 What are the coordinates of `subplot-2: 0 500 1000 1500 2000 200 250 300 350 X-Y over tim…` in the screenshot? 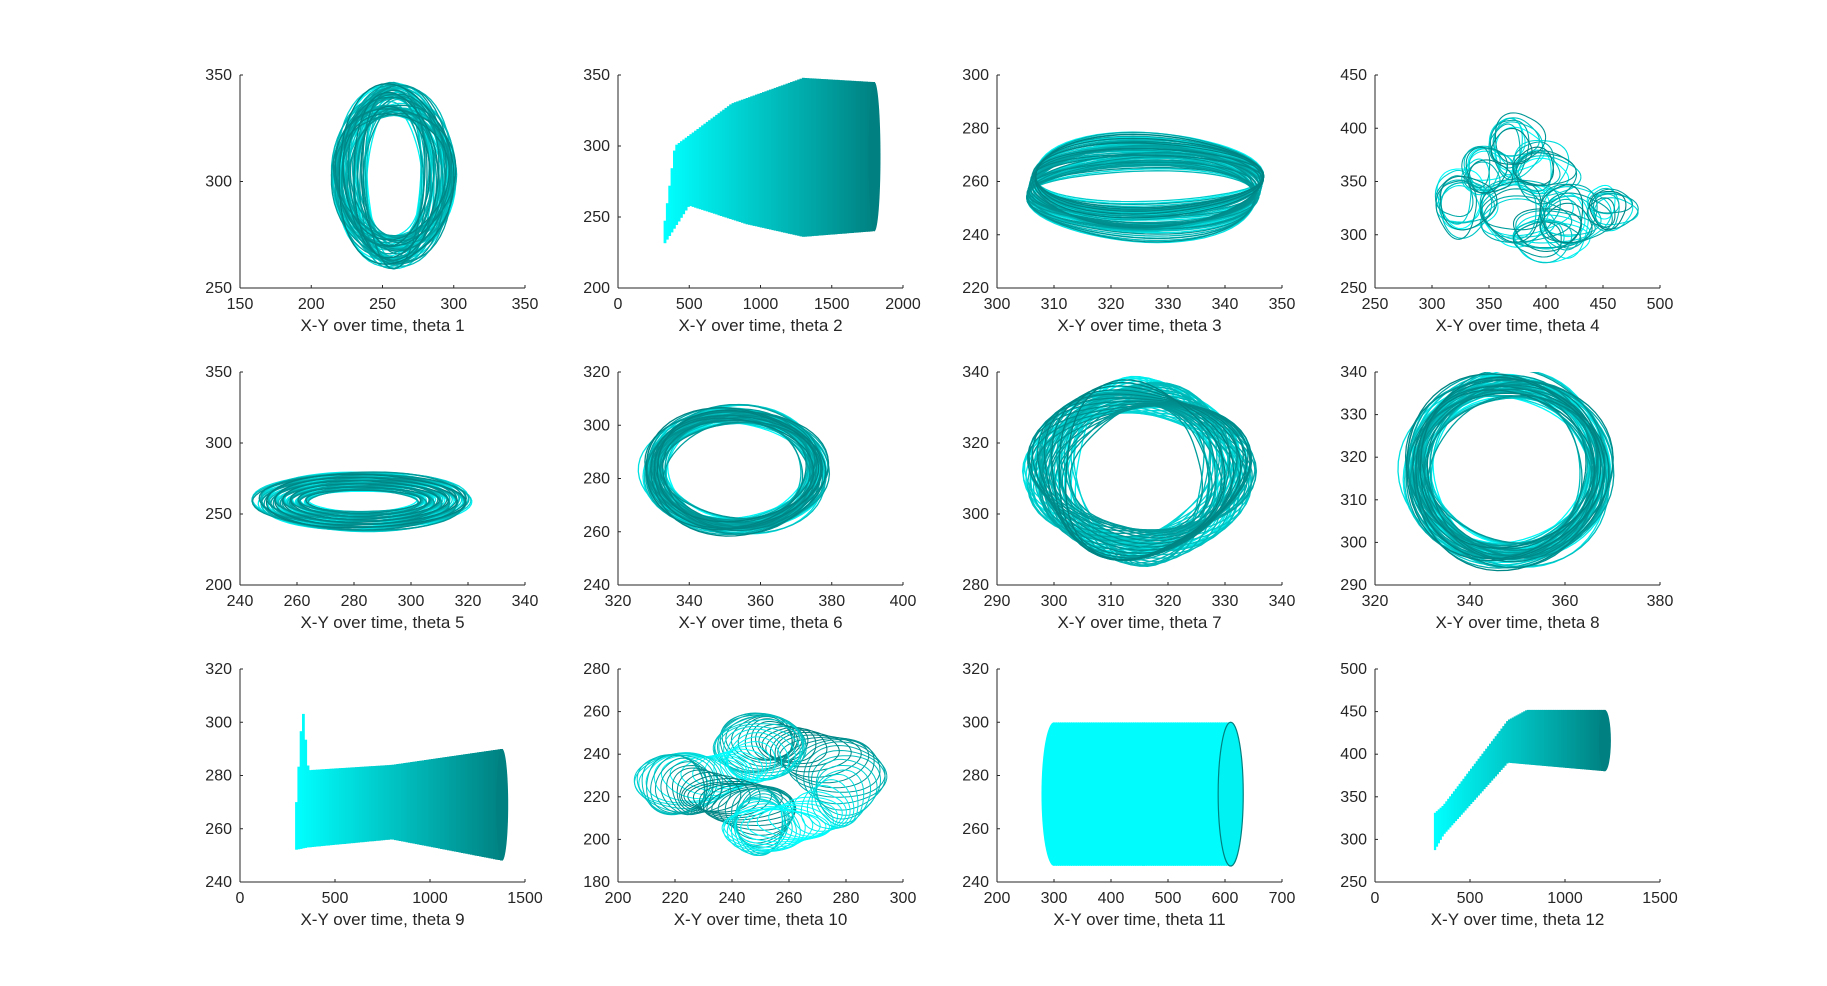 It's located at (752, 201).